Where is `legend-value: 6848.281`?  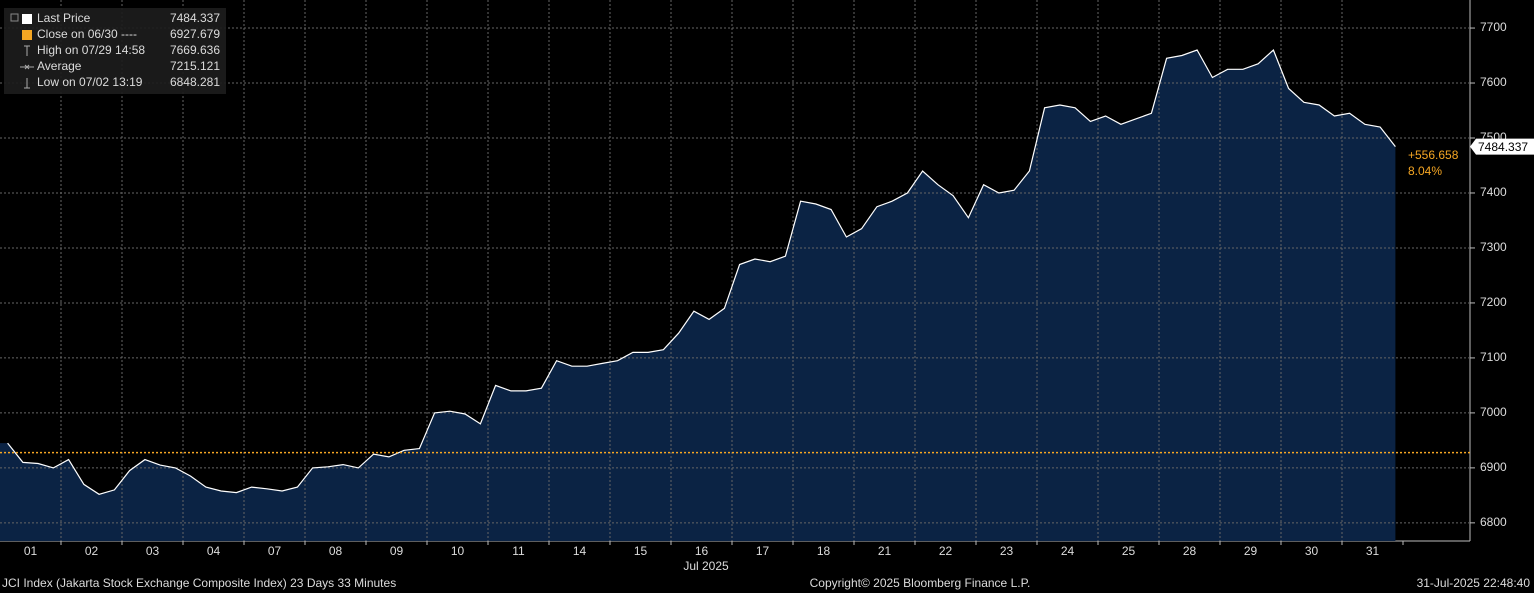
legend-value: 6848.281 is located at coordinates (195, 82).